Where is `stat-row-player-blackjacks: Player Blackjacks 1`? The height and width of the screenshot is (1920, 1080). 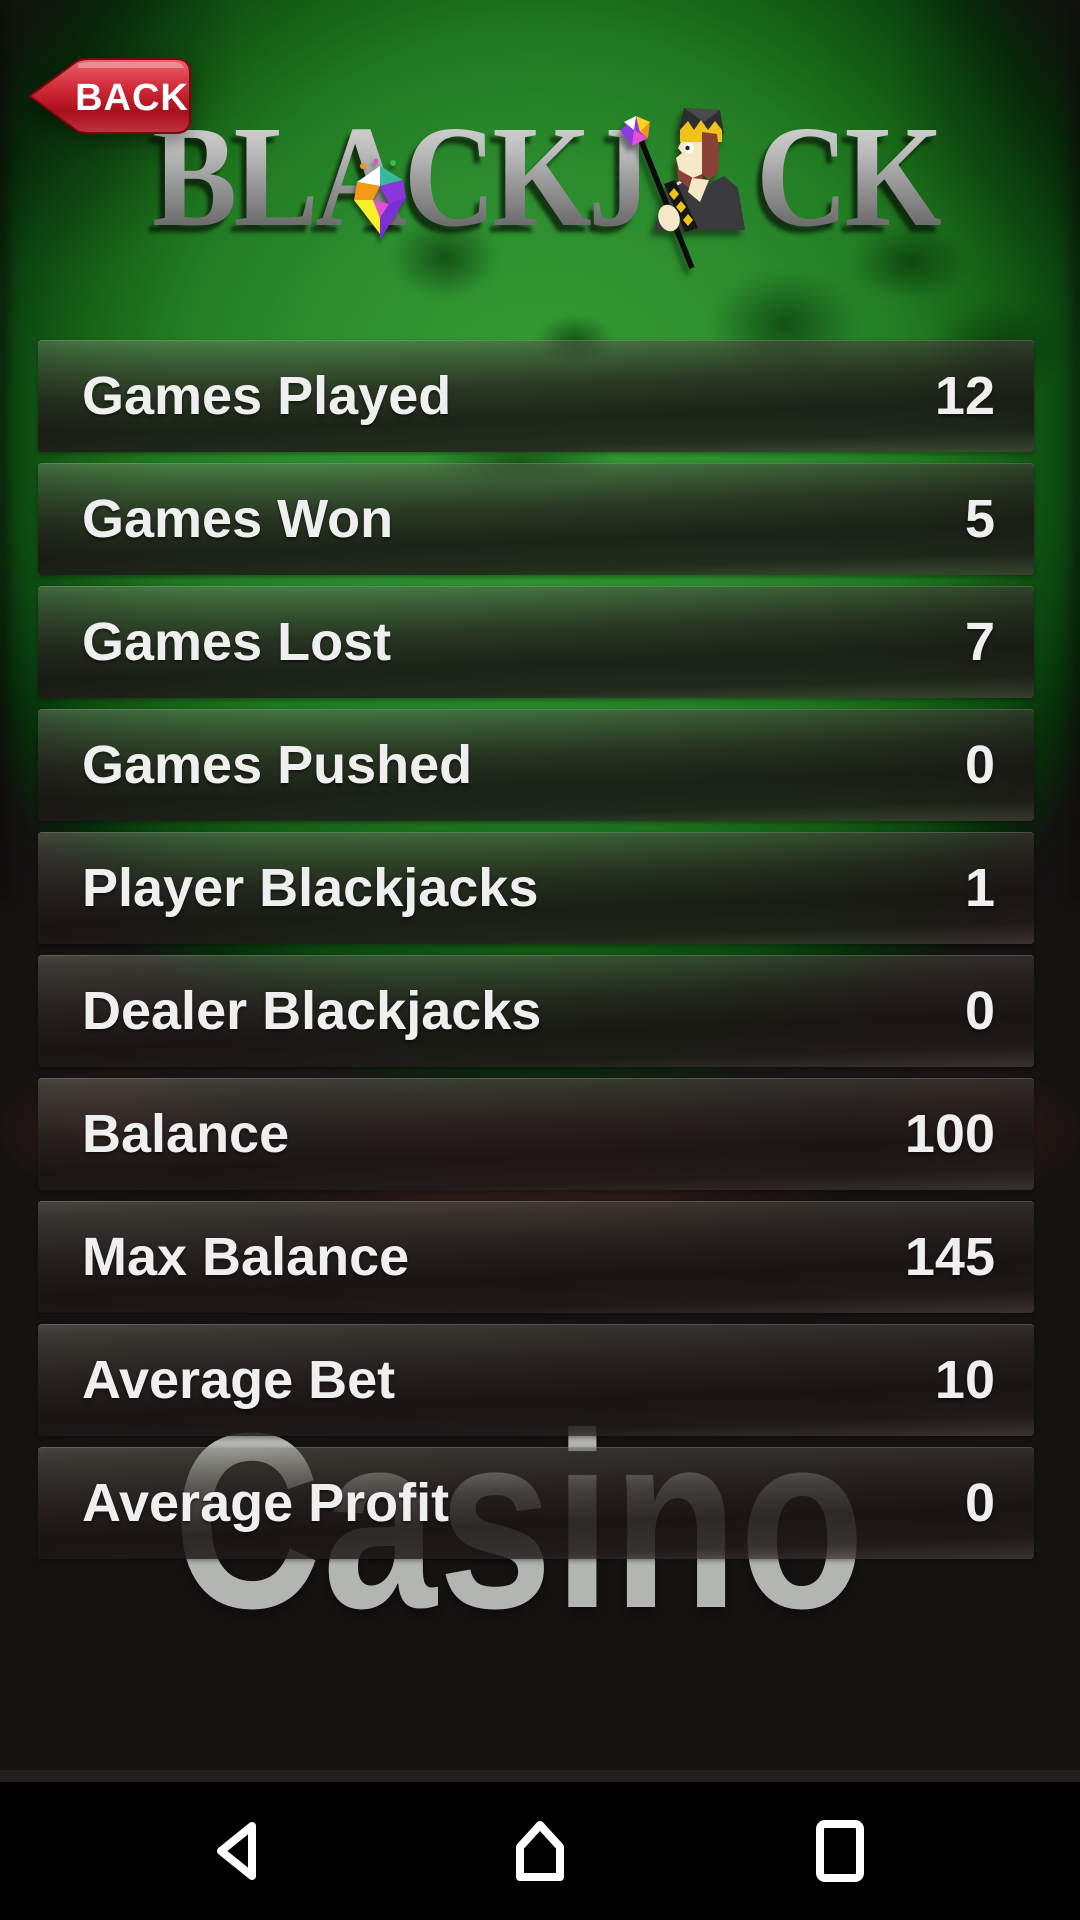 stat-row-player-blackjacks: Player Blackjacks 1 is located at coordinates (536, 888).